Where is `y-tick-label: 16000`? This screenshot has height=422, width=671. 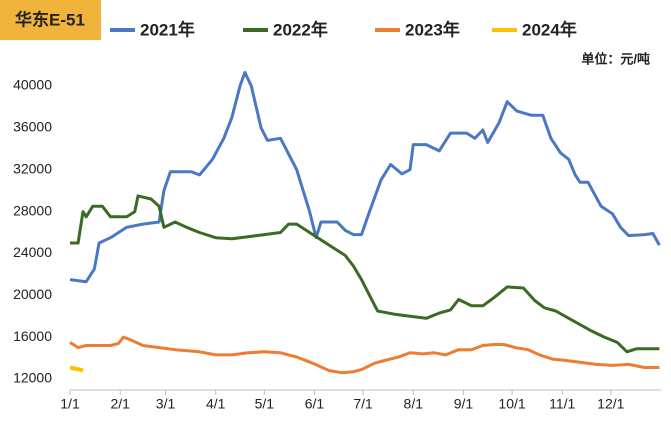
y-tick-label: 16000 is located at coordinates (32, 336).